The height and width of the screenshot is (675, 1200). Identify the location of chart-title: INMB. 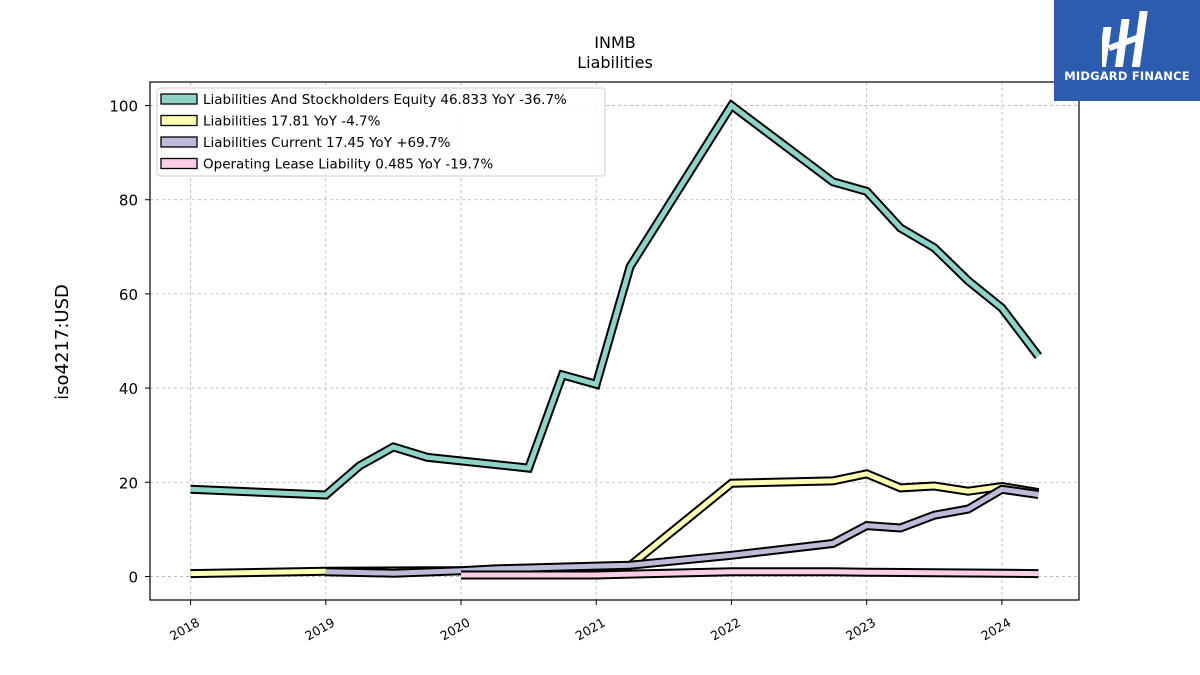
(614, 42).